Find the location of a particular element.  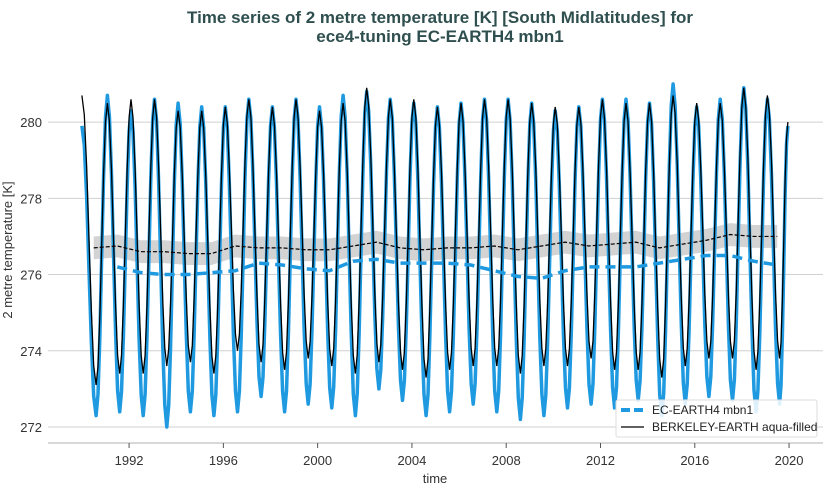

series-berkeley-annual-mean is located at coordinates (435, 244).